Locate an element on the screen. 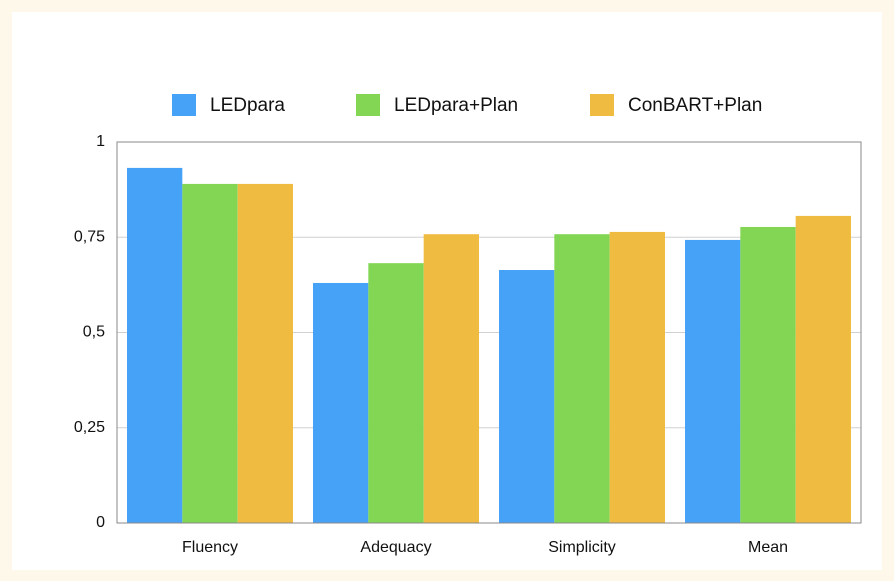 Image resolution: width=894 pixels, height=581 pixels. legend-label: LEDpara+Plan is located at coordinates (456, 105).